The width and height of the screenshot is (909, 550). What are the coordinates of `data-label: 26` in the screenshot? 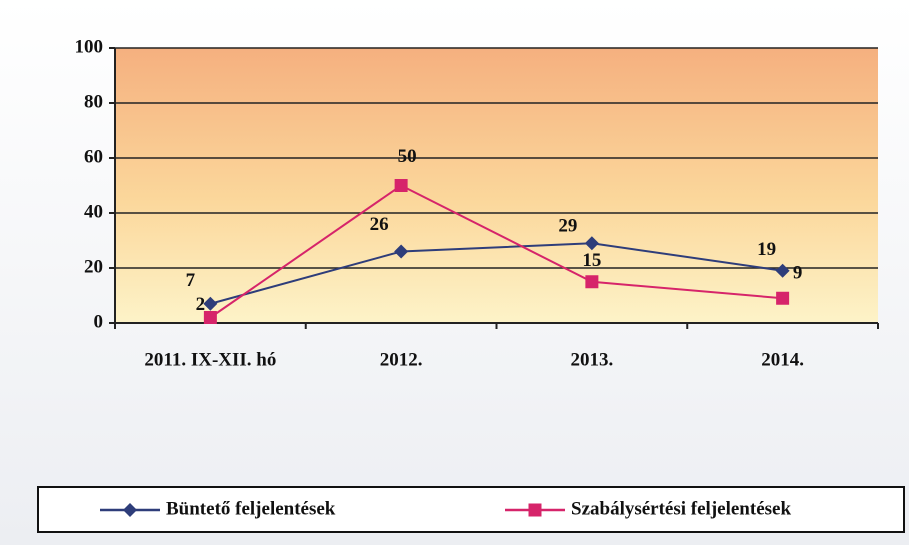 It's located at (379, 224).